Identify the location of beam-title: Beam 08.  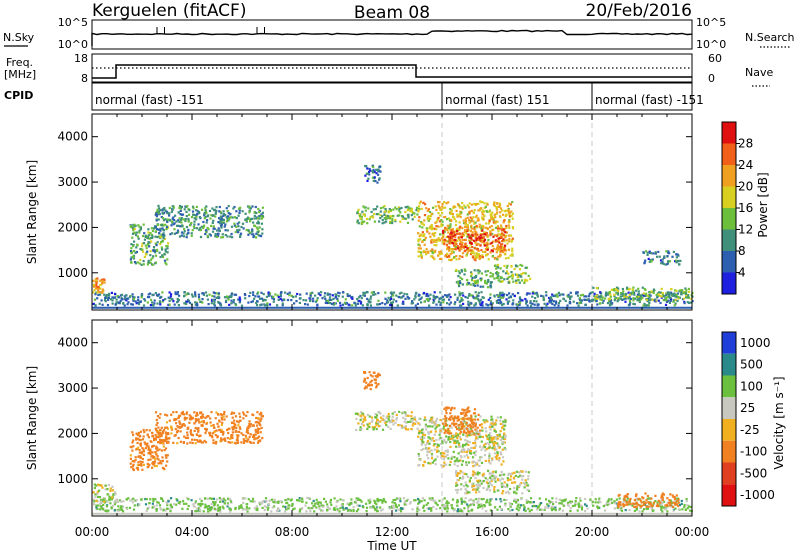
(392, 13).